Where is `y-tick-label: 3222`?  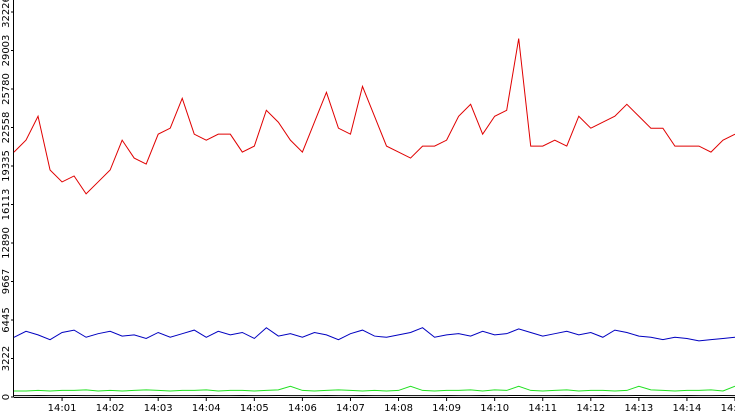
y-tick-label: 3222 is located at coordinates (6, 358).